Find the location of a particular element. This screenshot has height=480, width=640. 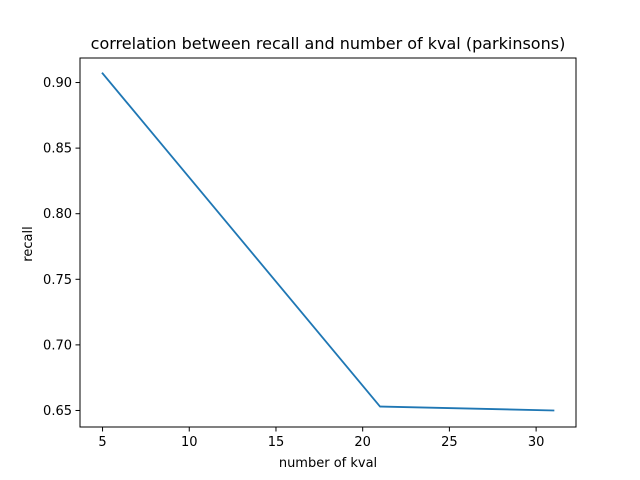

x-tick-label: 15 is located at coordinates (276, 442).